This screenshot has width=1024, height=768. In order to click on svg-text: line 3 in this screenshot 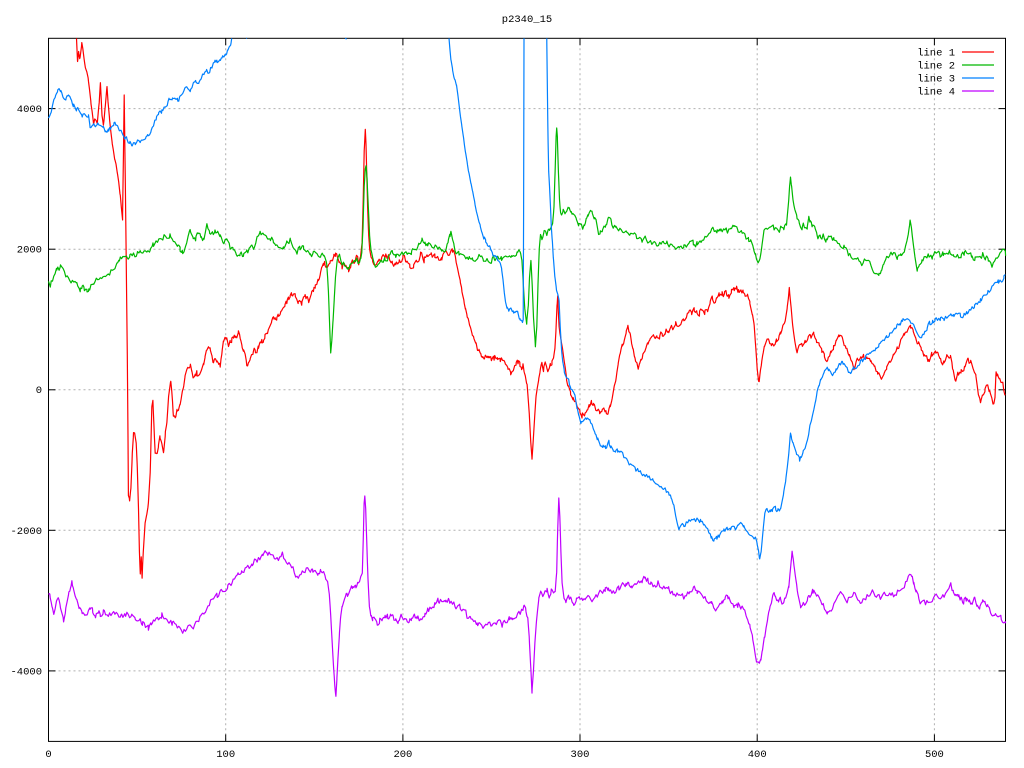, I will do `click(936, 80)`.